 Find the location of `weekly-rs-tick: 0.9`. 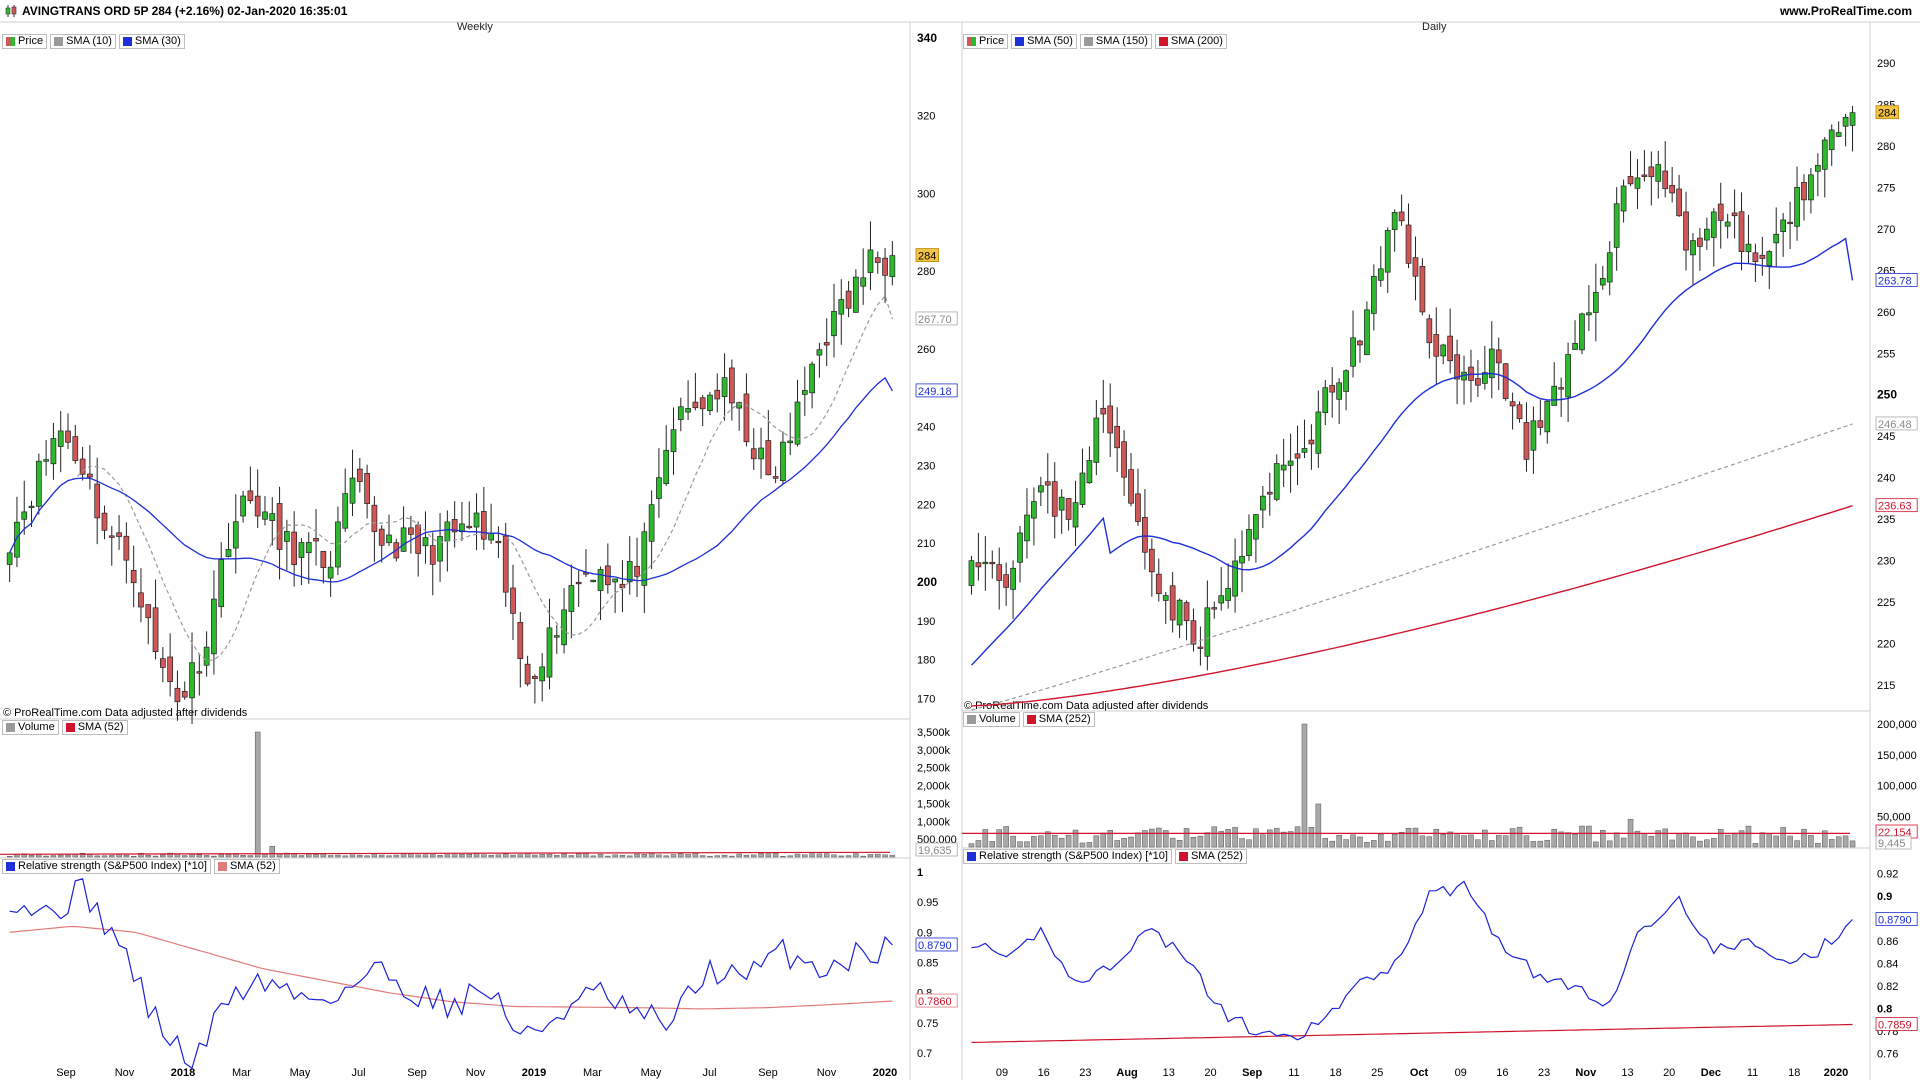

weekly-rs-tick: 0.9 is located at coordinates (924, 933).